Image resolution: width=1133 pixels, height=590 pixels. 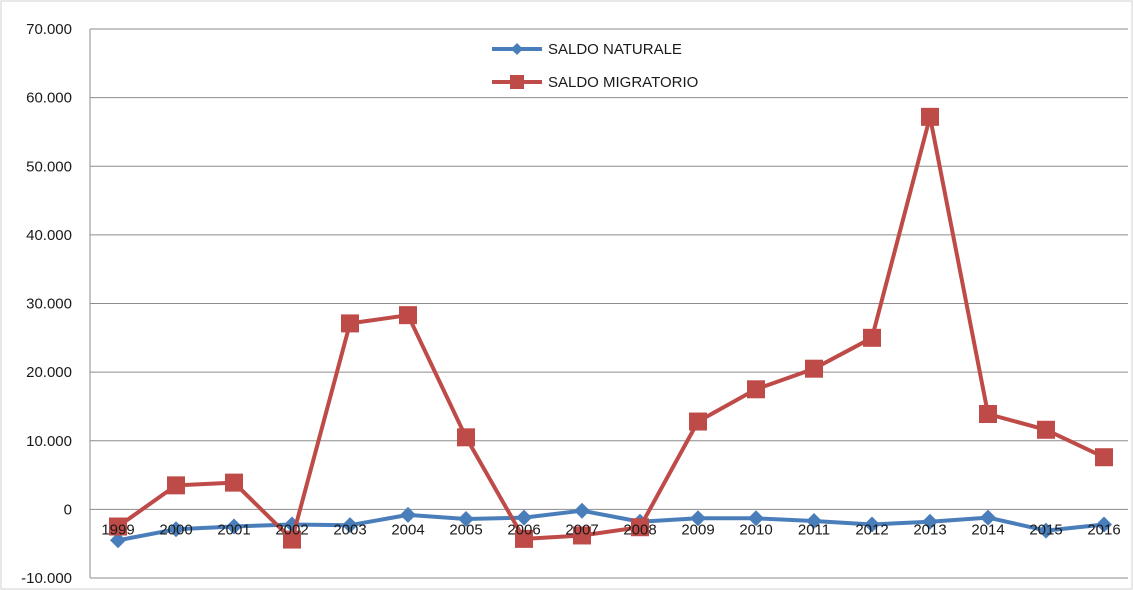 I want to click on x-tick-label: 2011, so click(x=814, y=529).